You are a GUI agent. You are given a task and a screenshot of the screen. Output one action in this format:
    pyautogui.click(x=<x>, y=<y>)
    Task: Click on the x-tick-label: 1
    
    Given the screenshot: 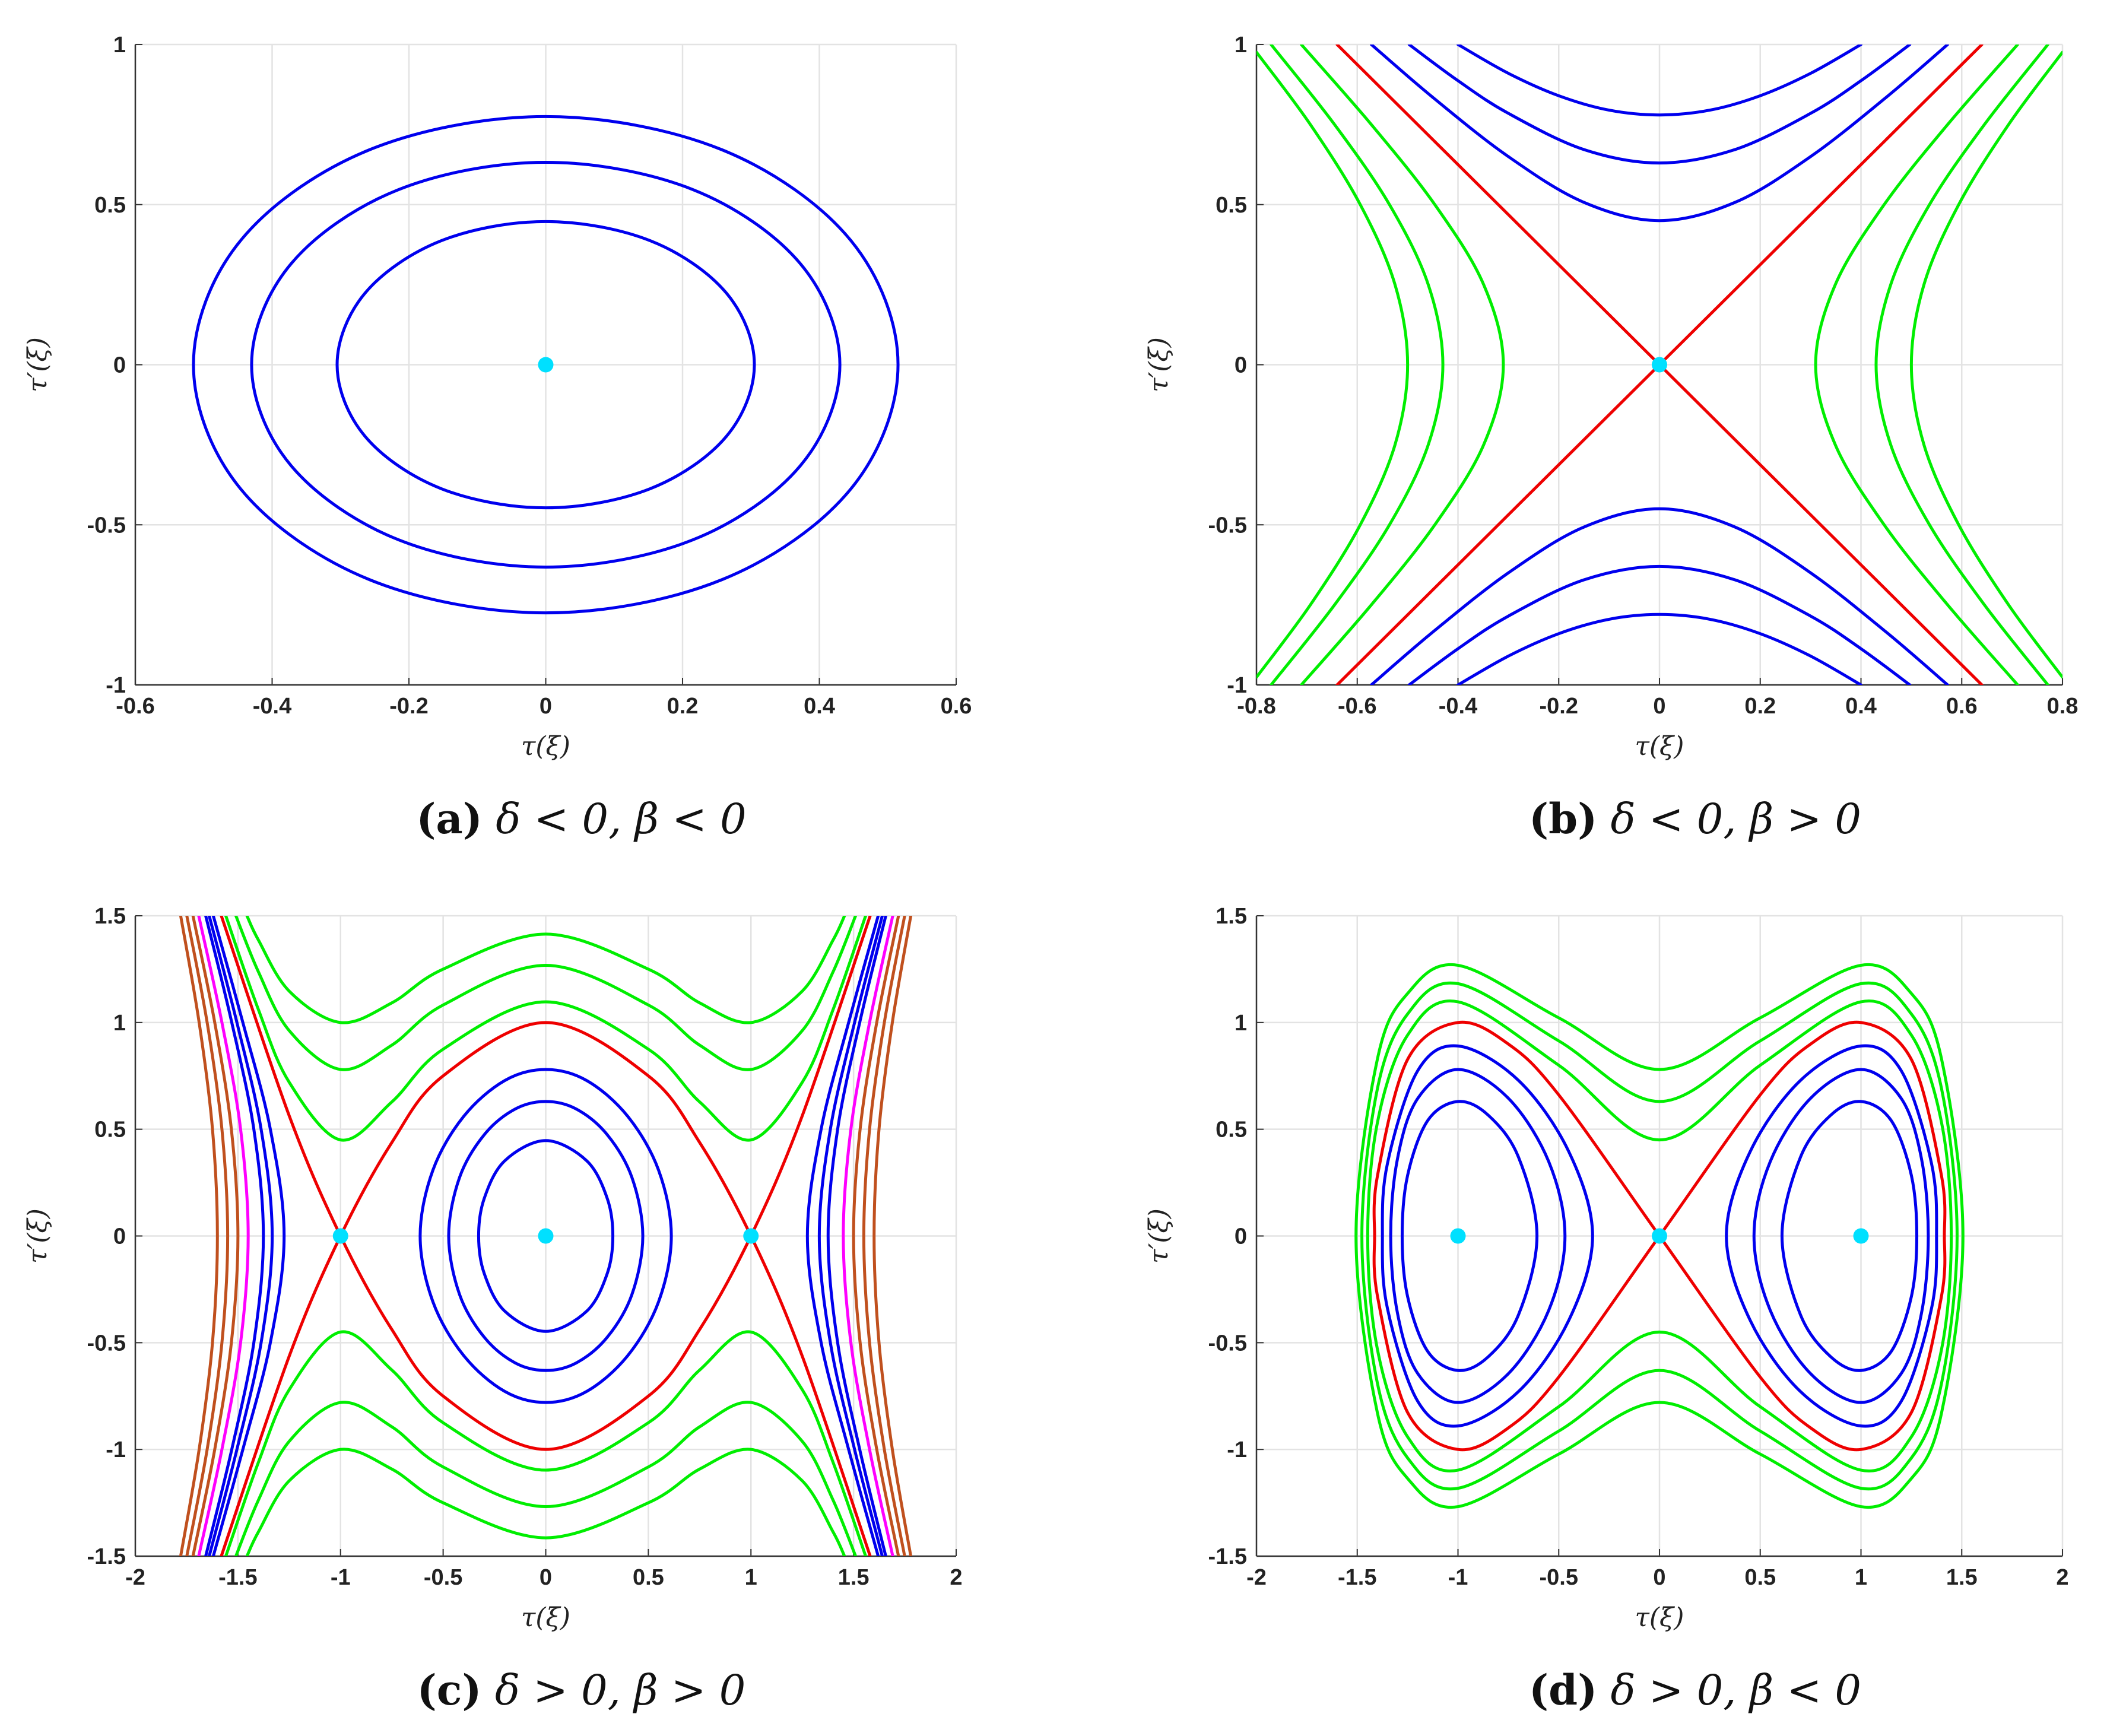 What is the action you would take?
    pyautogui.click(x=751, y=1577)
    